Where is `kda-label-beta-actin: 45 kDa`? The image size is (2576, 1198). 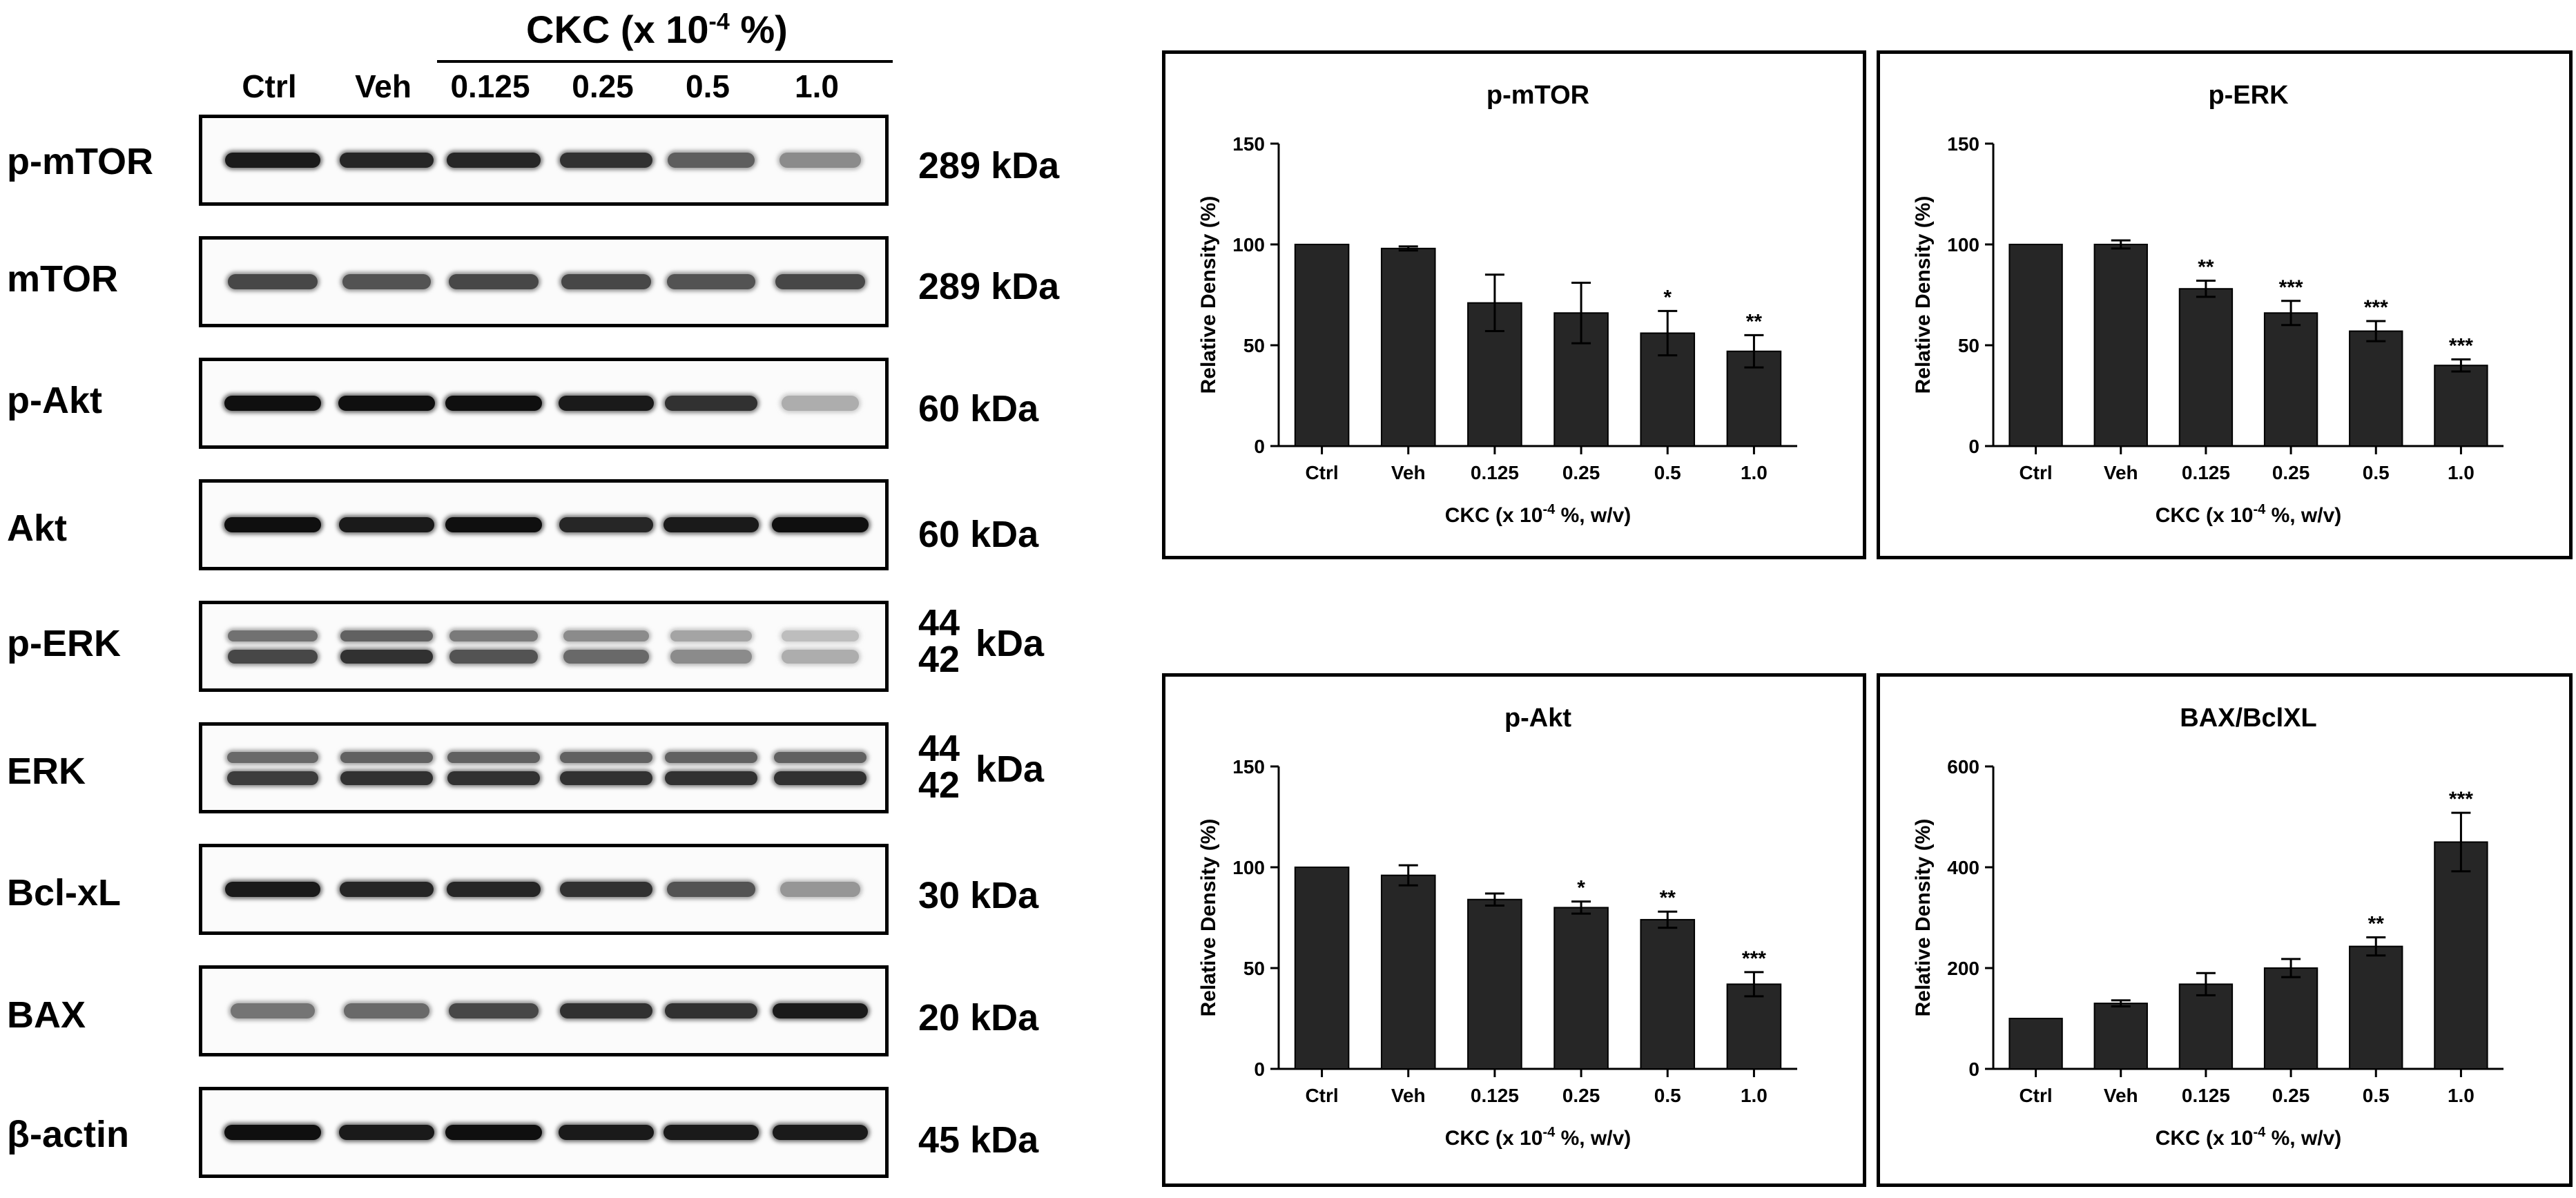
kda-label-beta-actin: 45 kDa is located at coordinates (979, 1140).